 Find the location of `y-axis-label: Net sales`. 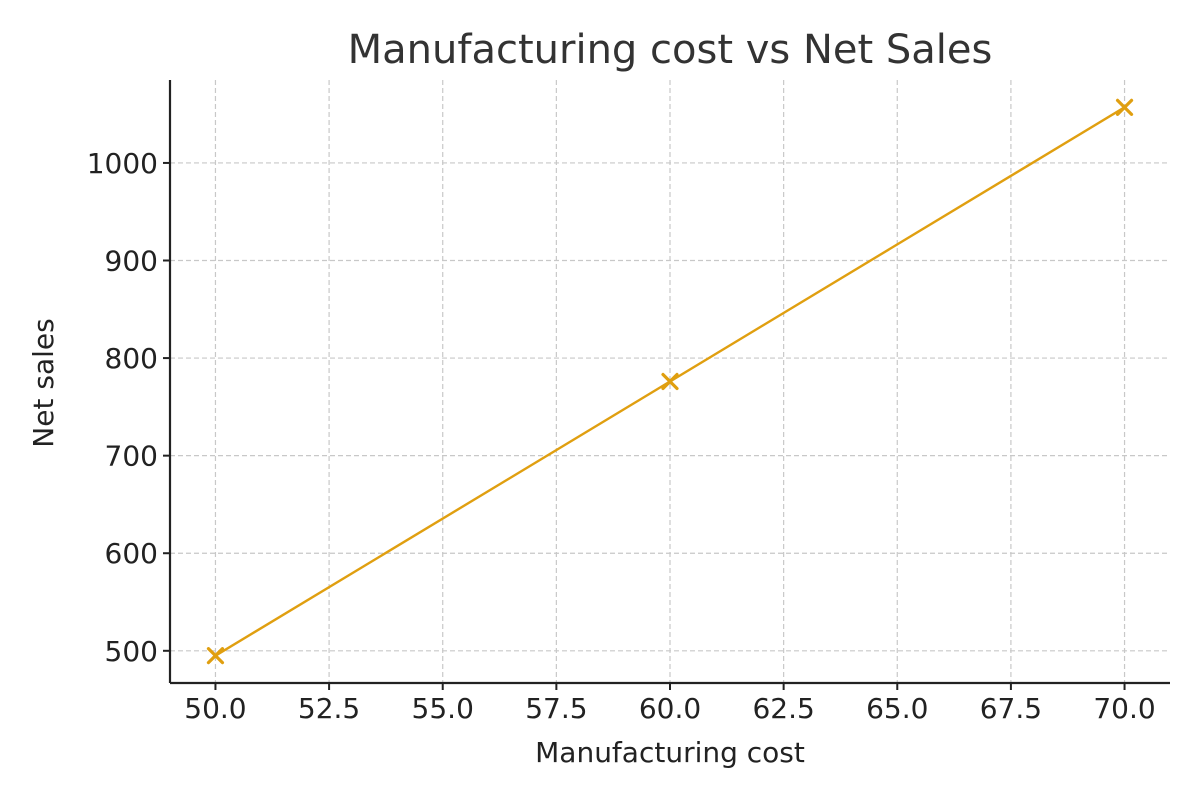

y-axis-label: Net sales is located at coordinates (43, 382).